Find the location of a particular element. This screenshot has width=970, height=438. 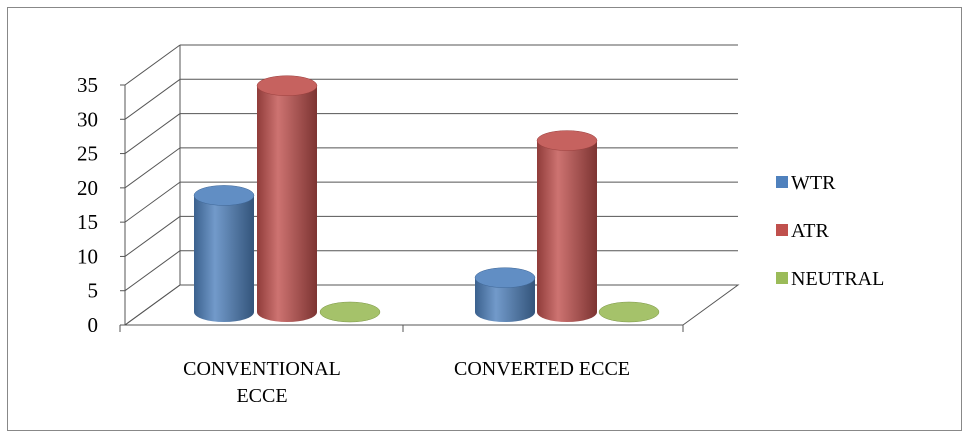

legend-swatch-atr is located at coordinates (782, 230).